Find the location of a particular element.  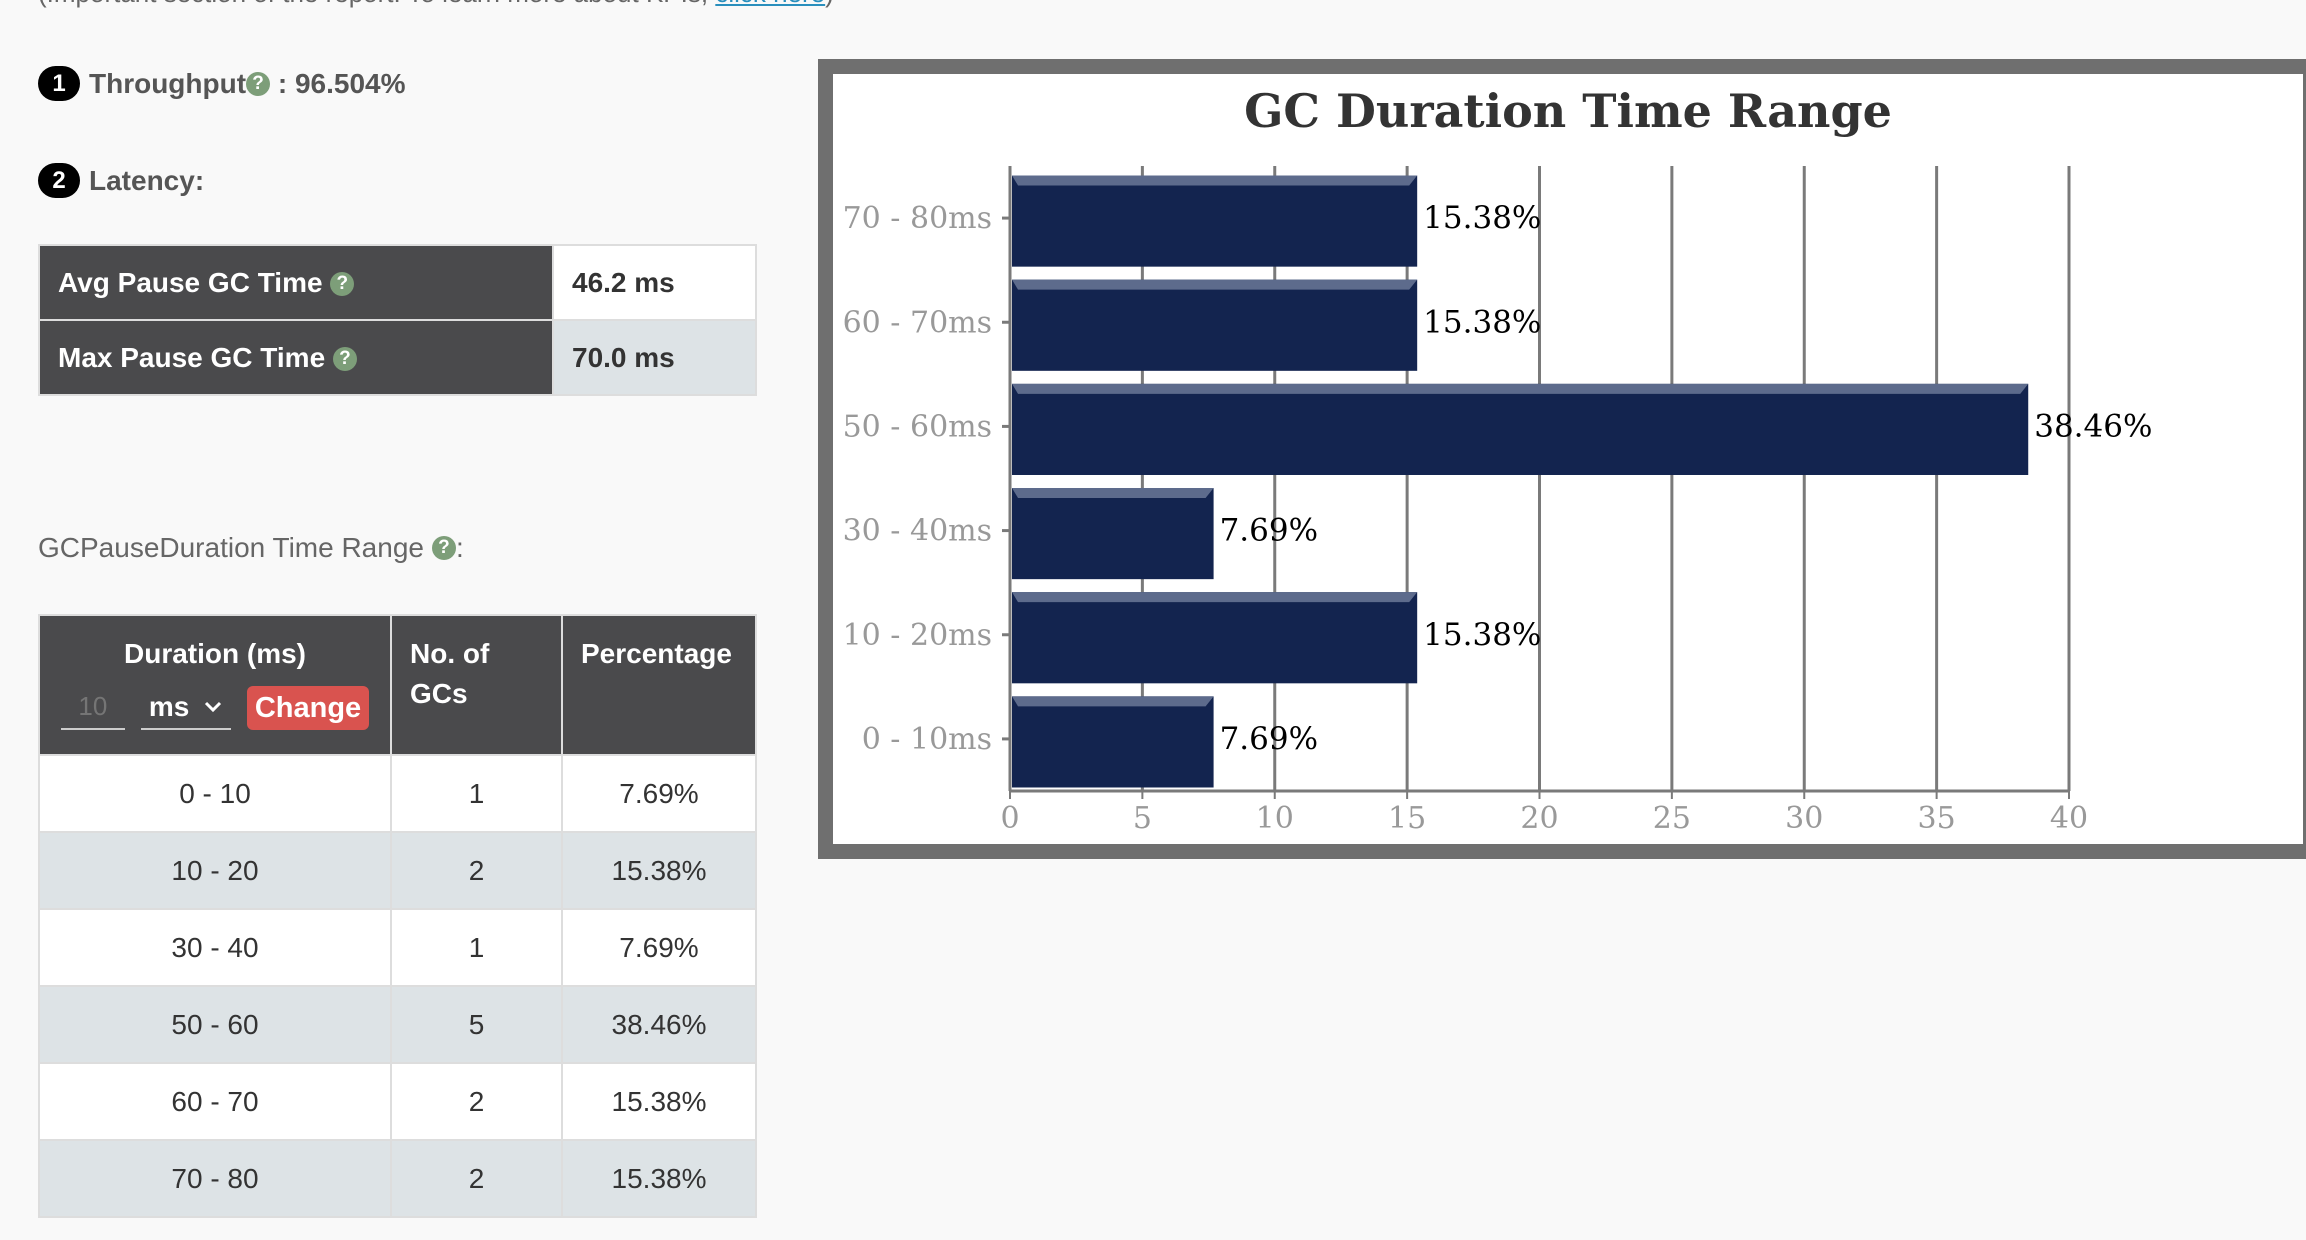

range-cell: 60 - 70 is located at coordinates (215, 1101).